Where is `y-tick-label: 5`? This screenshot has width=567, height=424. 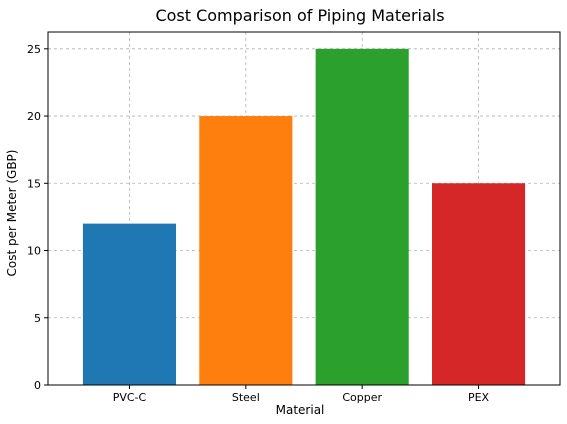 y-tick-label: 5 is located at coordinates (37, 318).